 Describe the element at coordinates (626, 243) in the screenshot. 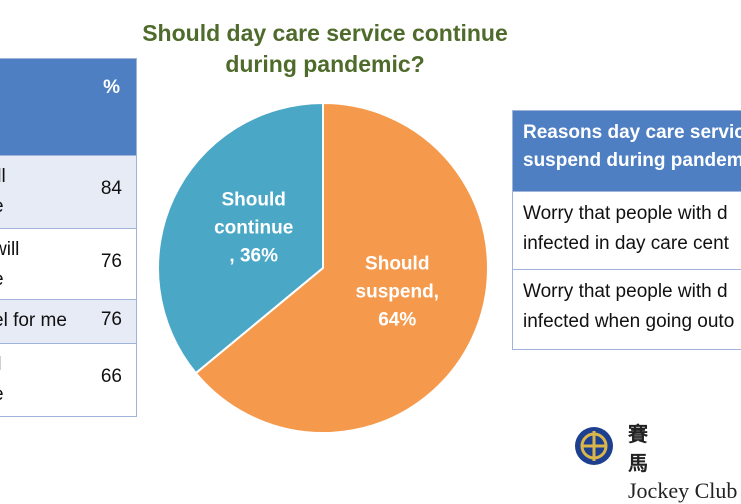

I see `reason-line2: infected in day care cent` at that location.